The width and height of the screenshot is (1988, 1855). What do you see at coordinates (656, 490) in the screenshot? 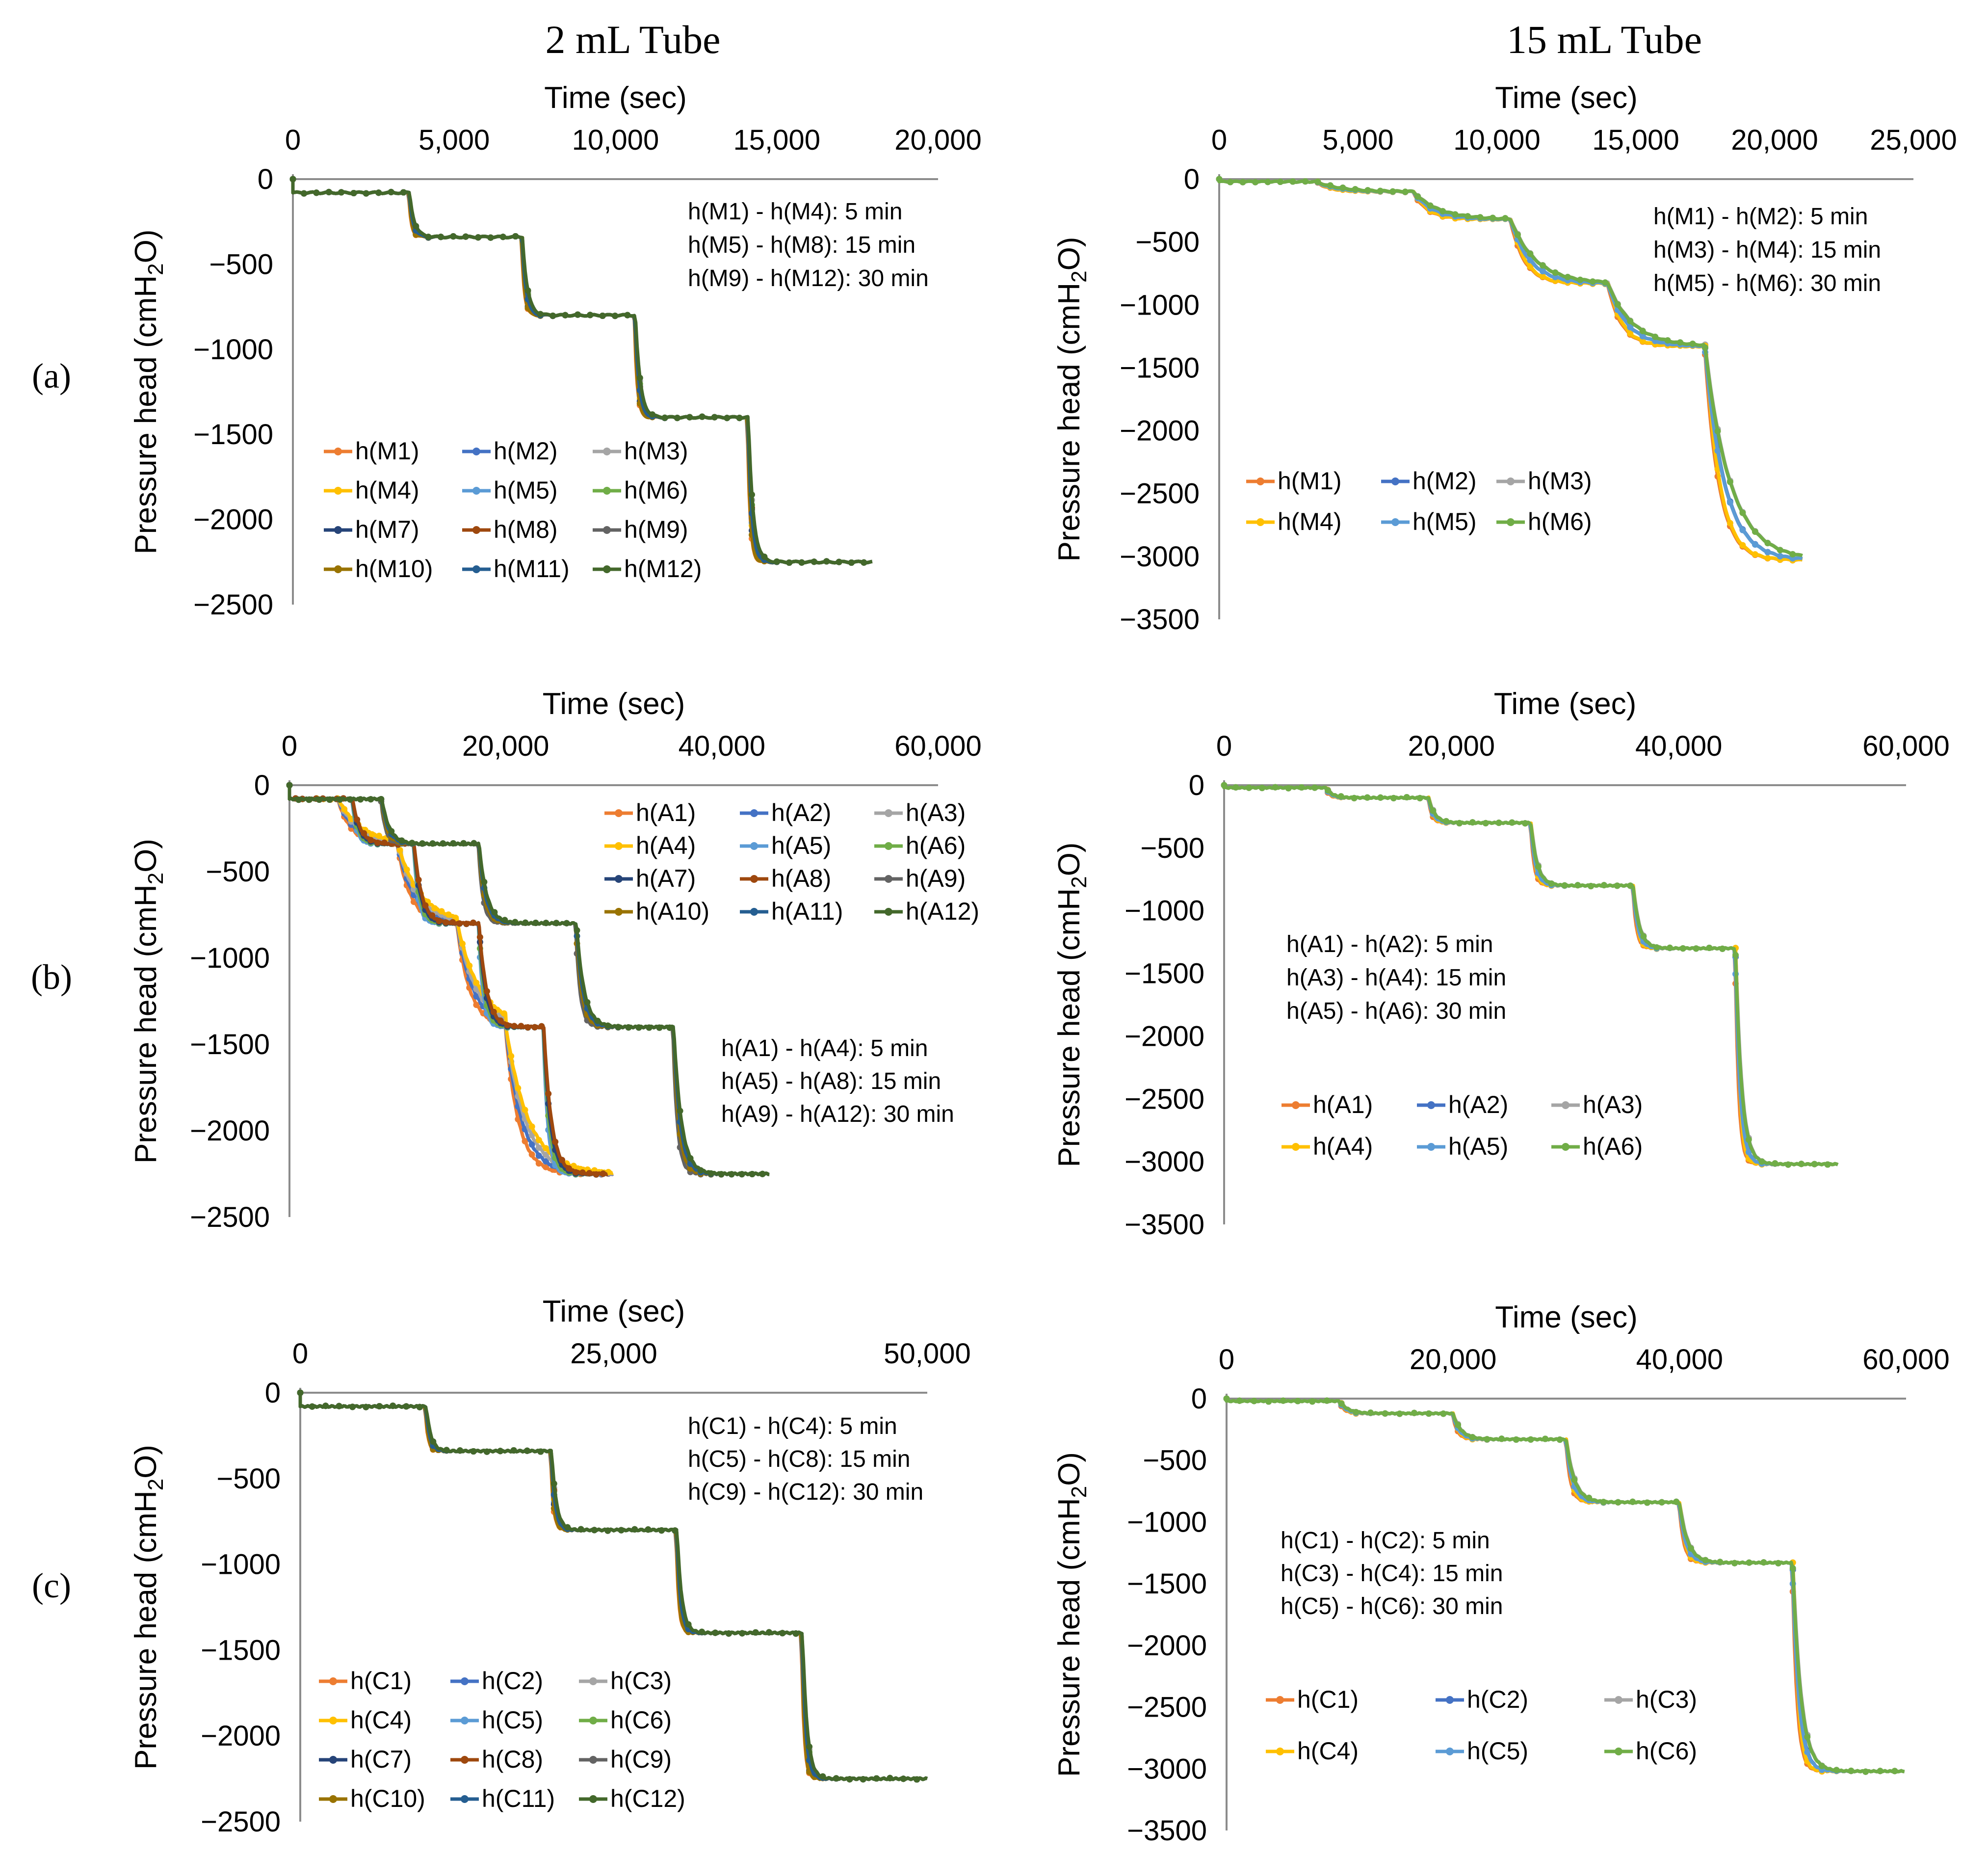
I see `legend-label: h(M6)` at bounding box center [656, 490].